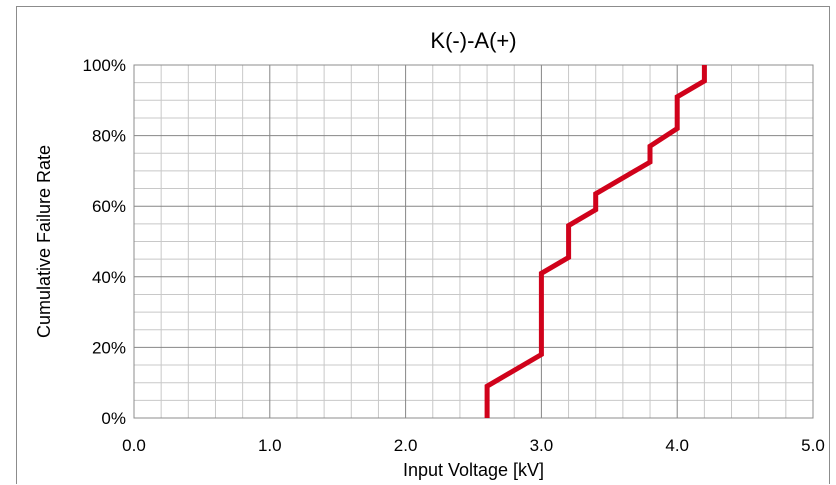 The height and width of the screenshot is (485, 836). What do you see at coordinates (109, 347) in the screenshot?
I see `y-tick-label: 20%` at bounding box center [109, 347].